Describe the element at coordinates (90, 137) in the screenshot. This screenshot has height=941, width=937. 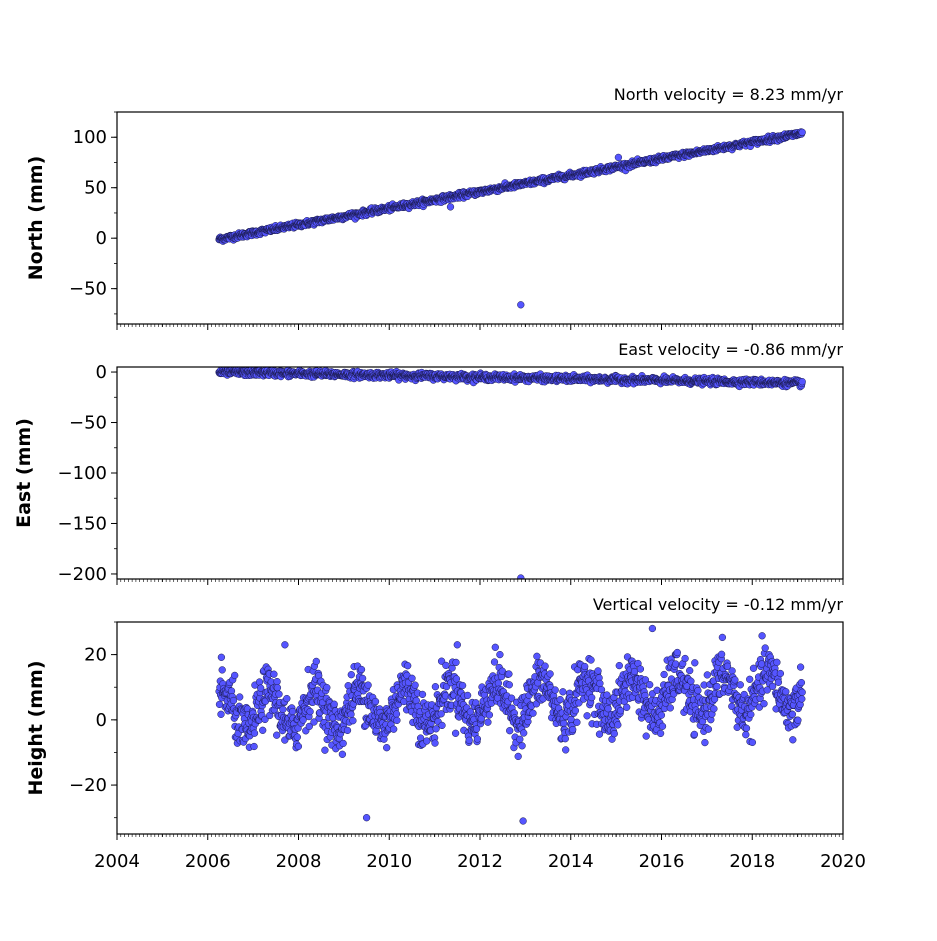
I see `ytick-label: 100` at that location.